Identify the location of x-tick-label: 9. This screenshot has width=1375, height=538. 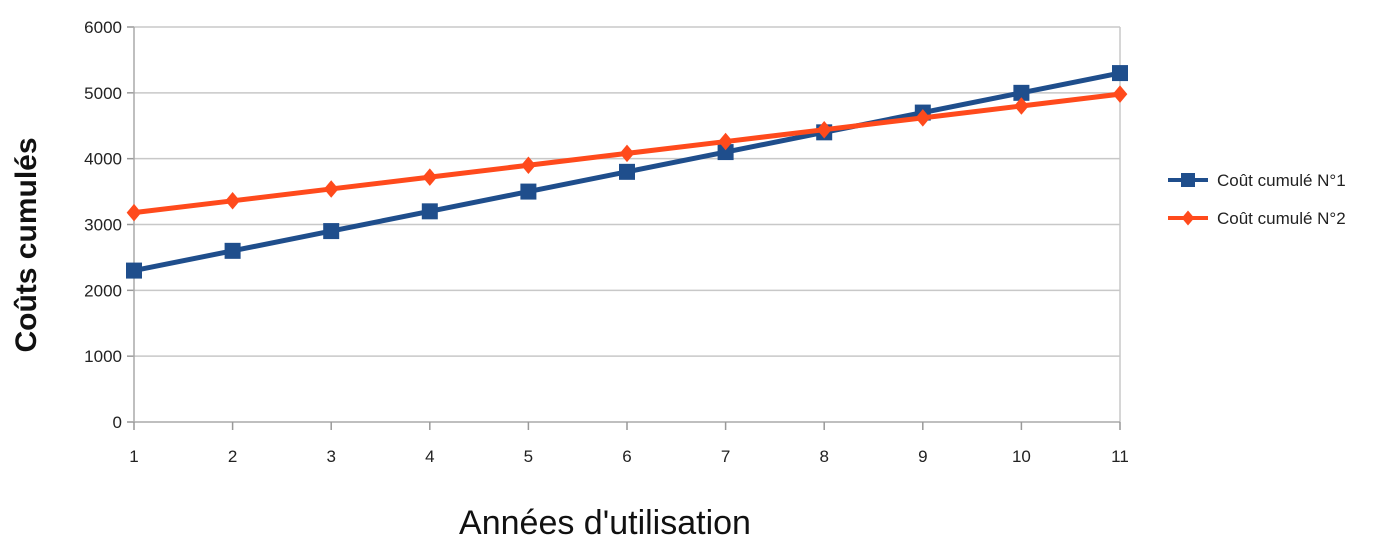
(922, 456).